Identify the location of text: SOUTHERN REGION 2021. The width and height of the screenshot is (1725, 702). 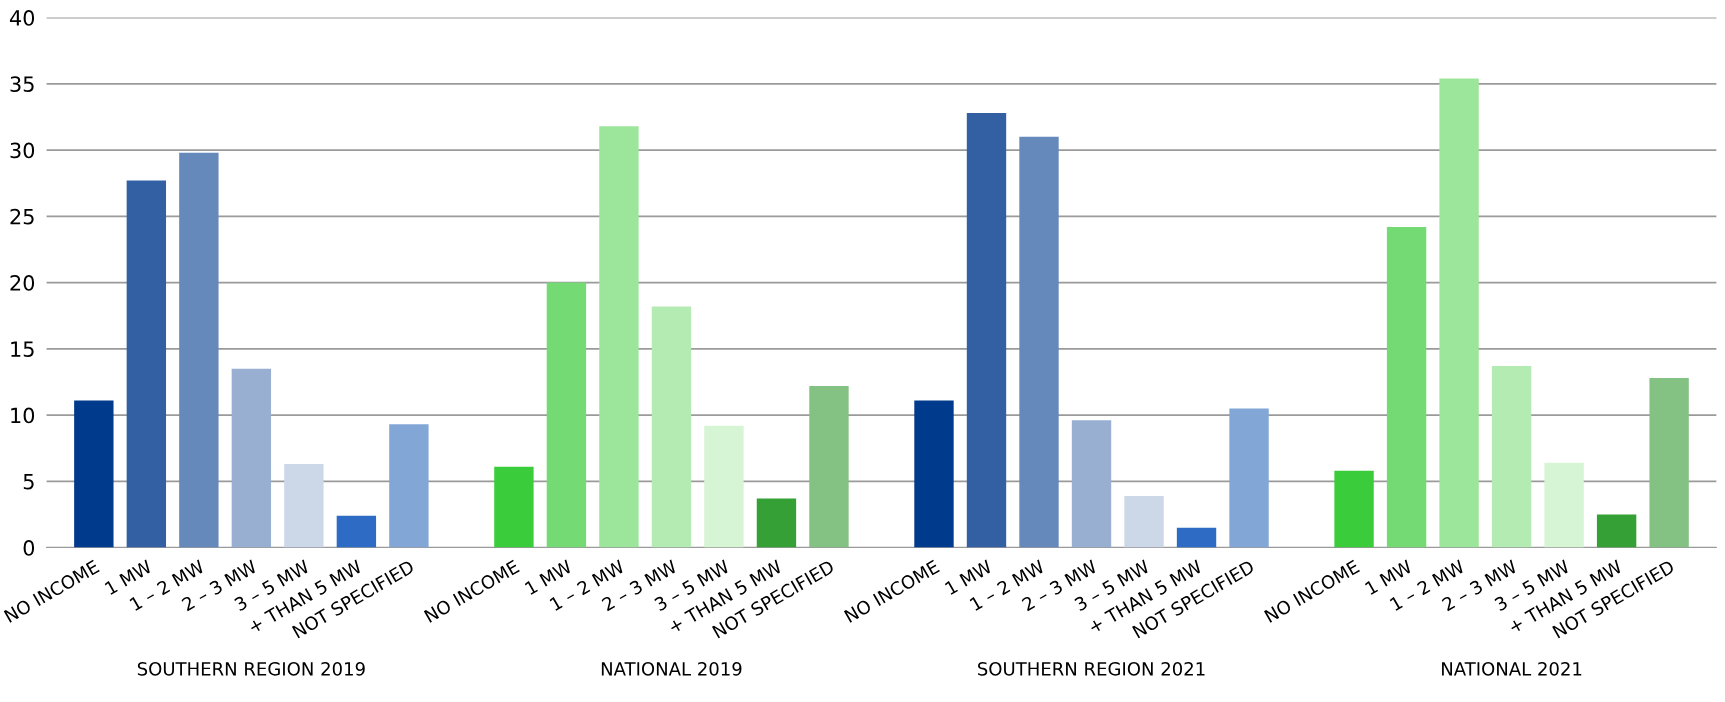
(1091, 668).